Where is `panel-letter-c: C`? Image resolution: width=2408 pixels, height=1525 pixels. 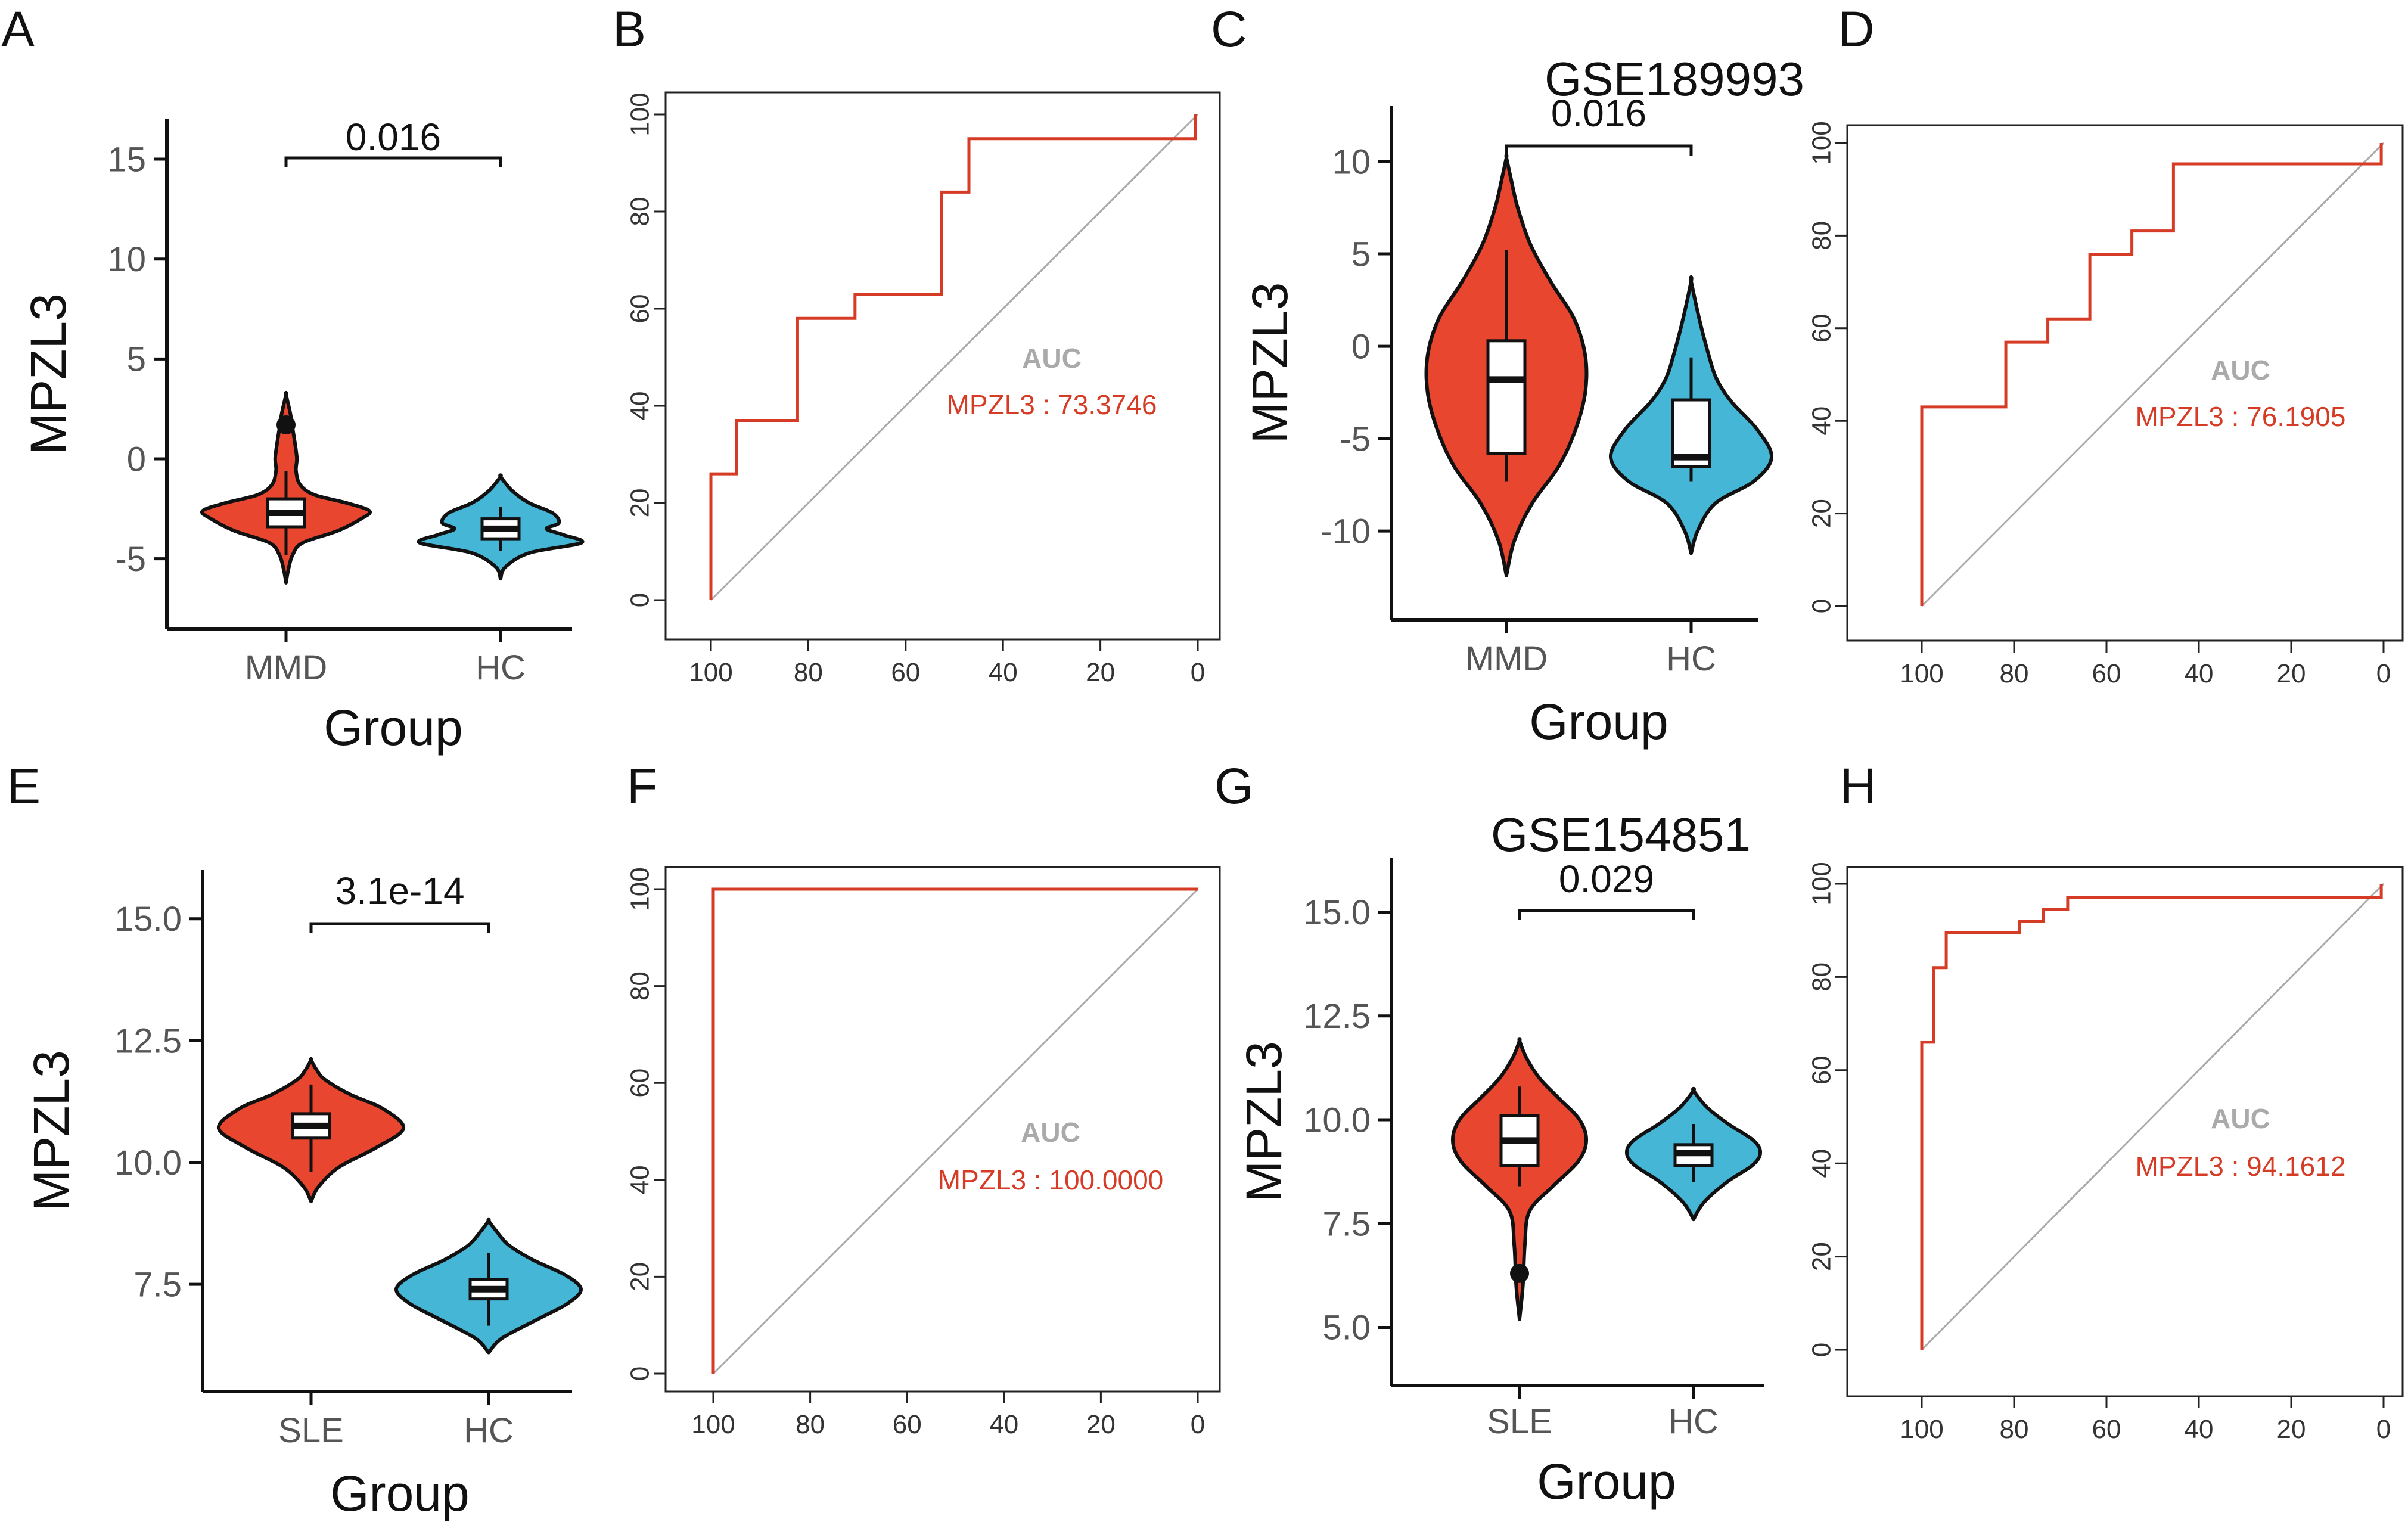 panel-letter-c: C is located at coordinates (1229, 29).